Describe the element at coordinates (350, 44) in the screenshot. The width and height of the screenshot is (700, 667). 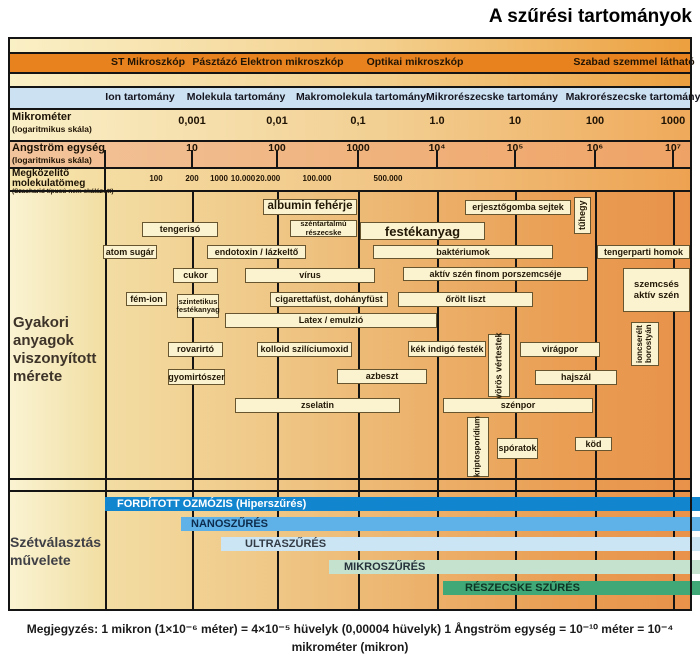
I see `gradient-strip-top` at that location.